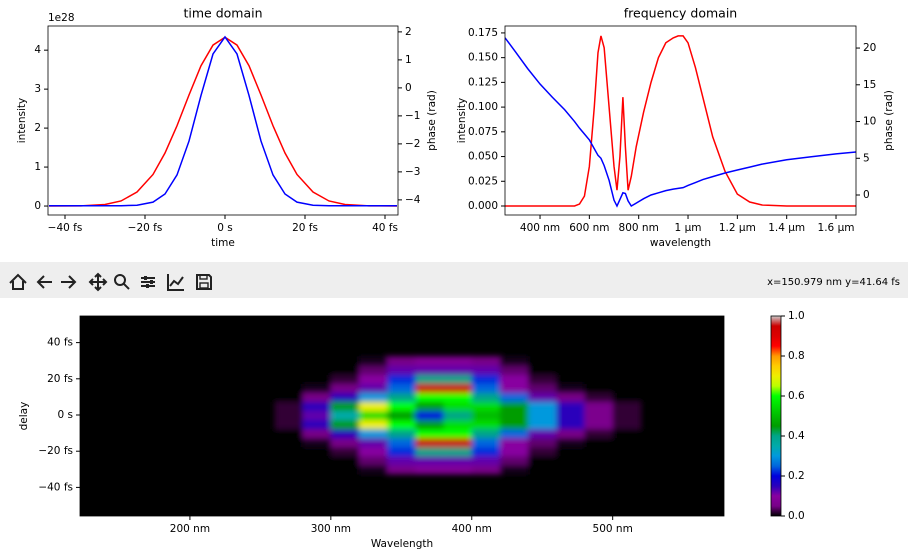 The width and height of the screenshot is (908, 551). I want to click on y-tick-label: −40 fs, so click(55, 487).